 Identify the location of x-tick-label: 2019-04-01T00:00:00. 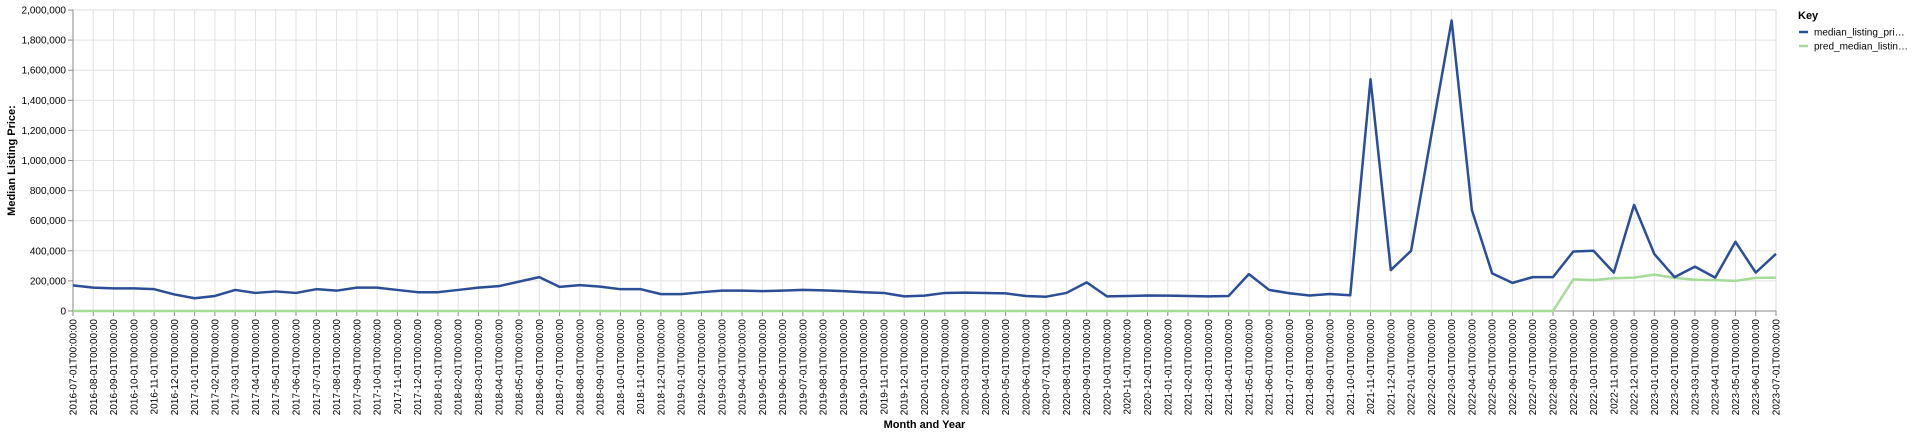
(743, 367).